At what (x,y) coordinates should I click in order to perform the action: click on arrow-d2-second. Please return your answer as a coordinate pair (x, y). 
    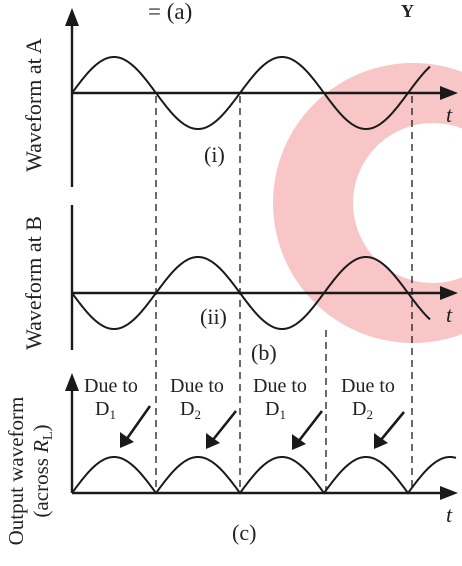
    Looking at the image, I should click on (390, 430).